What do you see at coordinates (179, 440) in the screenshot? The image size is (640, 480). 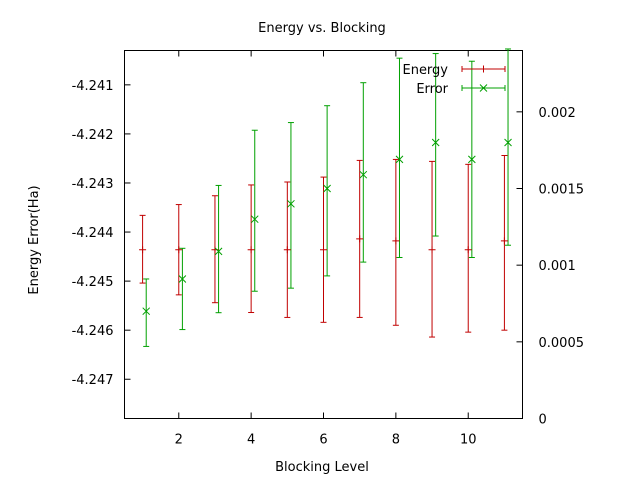 I see `x-tick-label: 2` at bounding box center [179, 440].